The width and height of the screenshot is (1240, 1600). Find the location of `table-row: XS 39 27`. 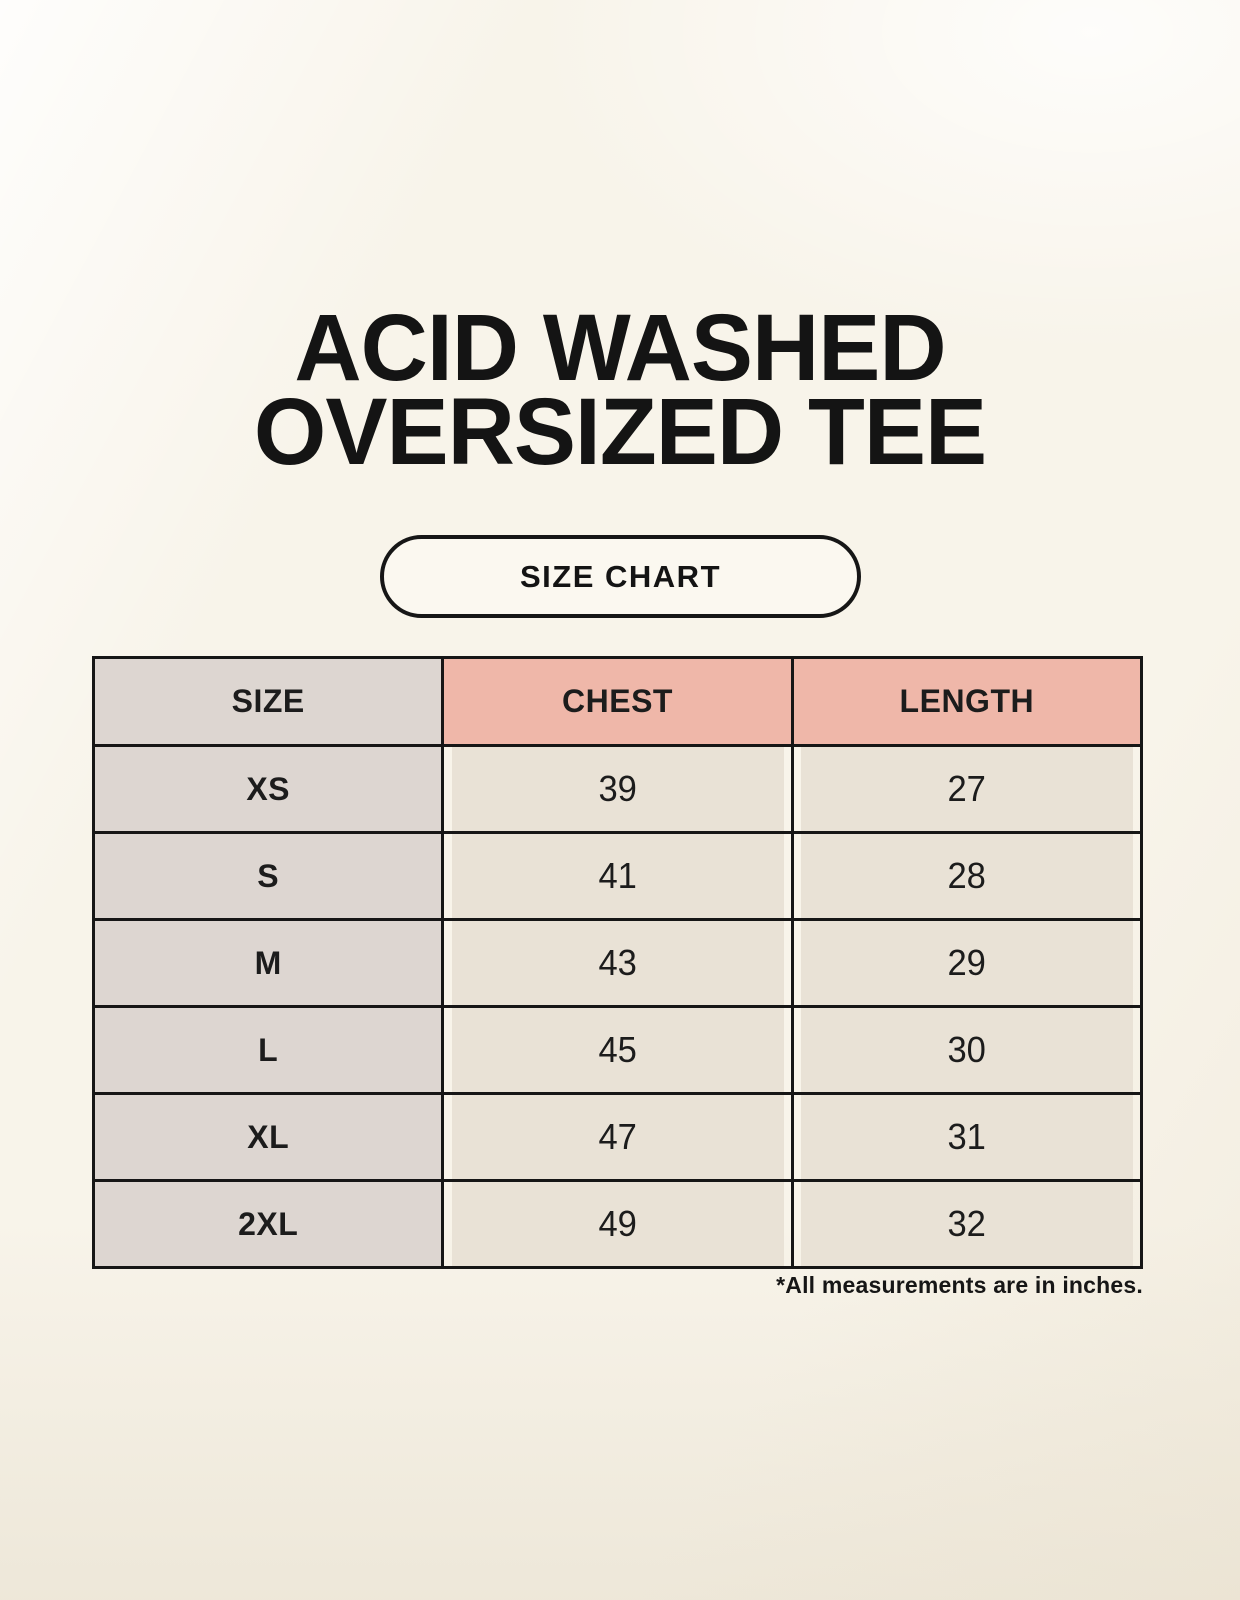

table-row: XS 39 27 is located at coordinates (616, 789).